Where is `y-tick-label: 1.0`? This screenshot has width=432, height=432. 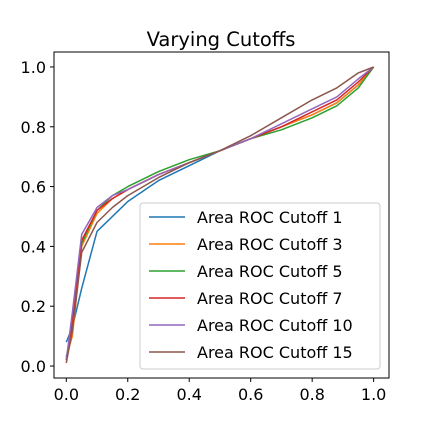
y-tick-label: 1.0 is located at coordinates (33, 67).